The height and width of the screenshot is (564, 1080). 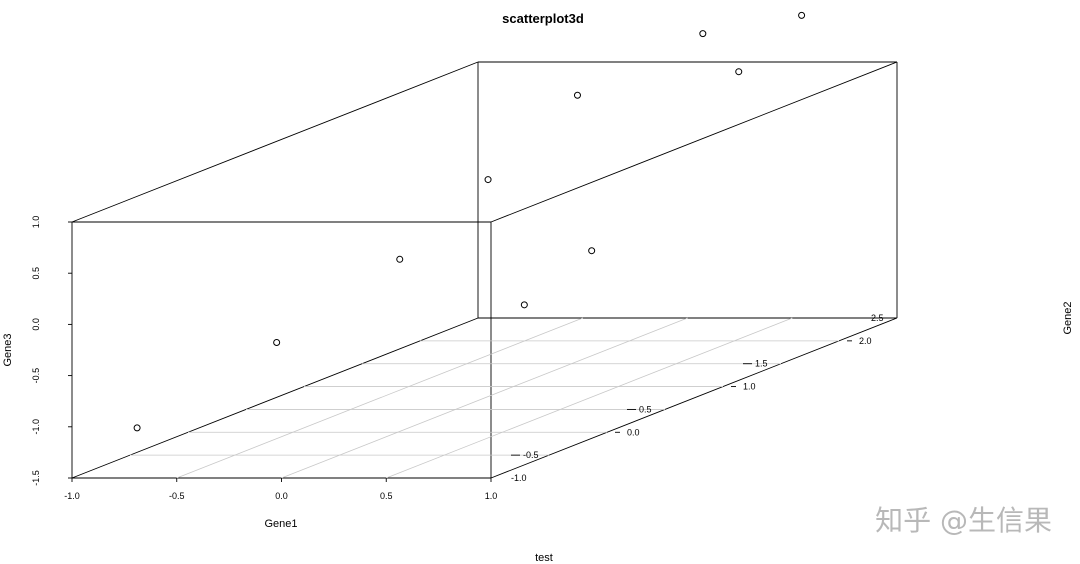 What do you see at coordinates (36, 427) in the screenshot?
I see `z-tick-label: -1.0` at bounding box center [36, 427].